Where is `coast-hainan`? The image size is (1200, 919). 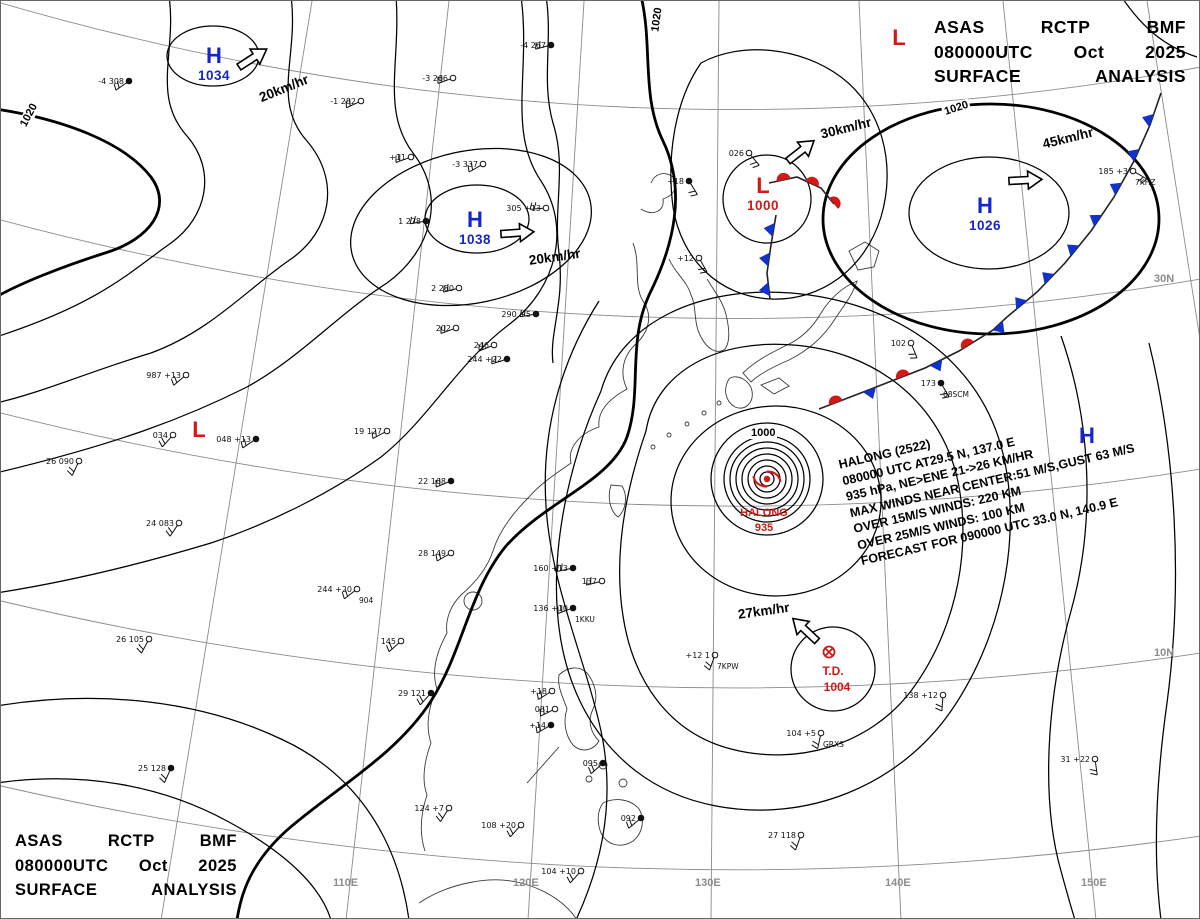 coast-hainan is located at coordinates (473, 601).